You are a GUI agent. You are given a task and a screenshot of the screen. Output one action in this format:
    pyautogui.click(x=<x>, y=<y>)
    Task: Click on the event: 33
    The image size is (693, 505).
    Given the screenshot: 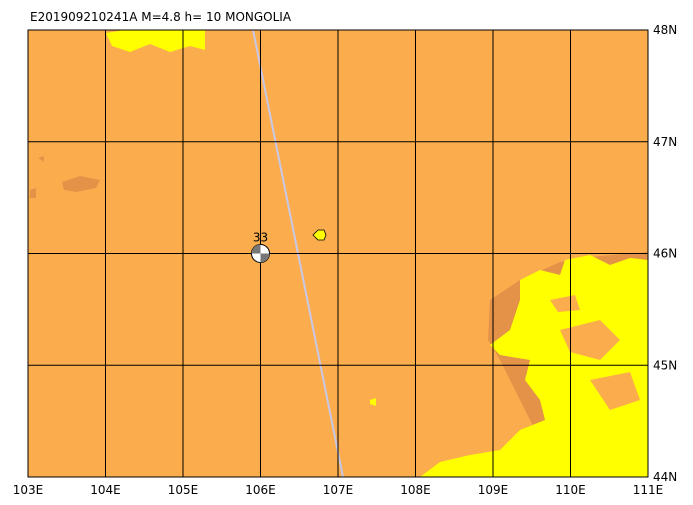 What is the action you would take?
    pyautogui.click(x=260, y=247)
    